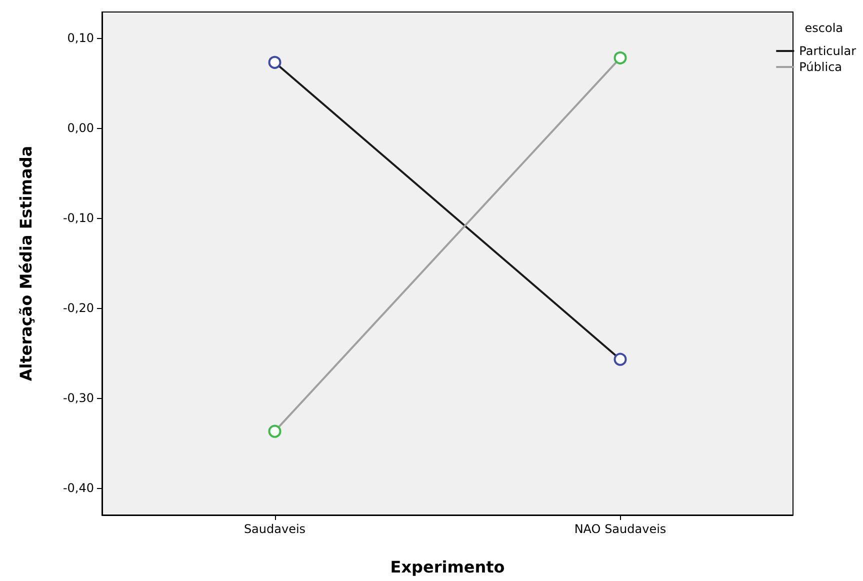  Describe the element at coordinates (78, 218) in the screenshot. I see `y-tick-label: -0,10` at that location.